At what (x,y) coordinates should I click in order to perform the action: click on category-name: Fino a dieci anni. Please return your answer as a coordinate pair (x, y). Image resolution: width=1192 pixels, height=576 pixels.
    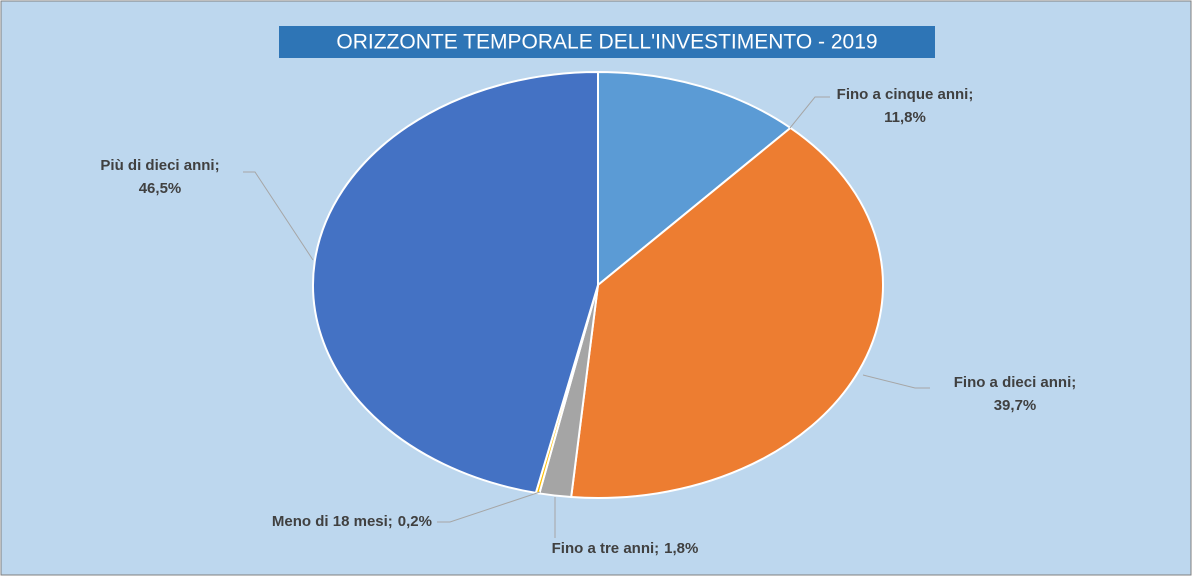
    Looking at the image, I should click on (1013, 382).